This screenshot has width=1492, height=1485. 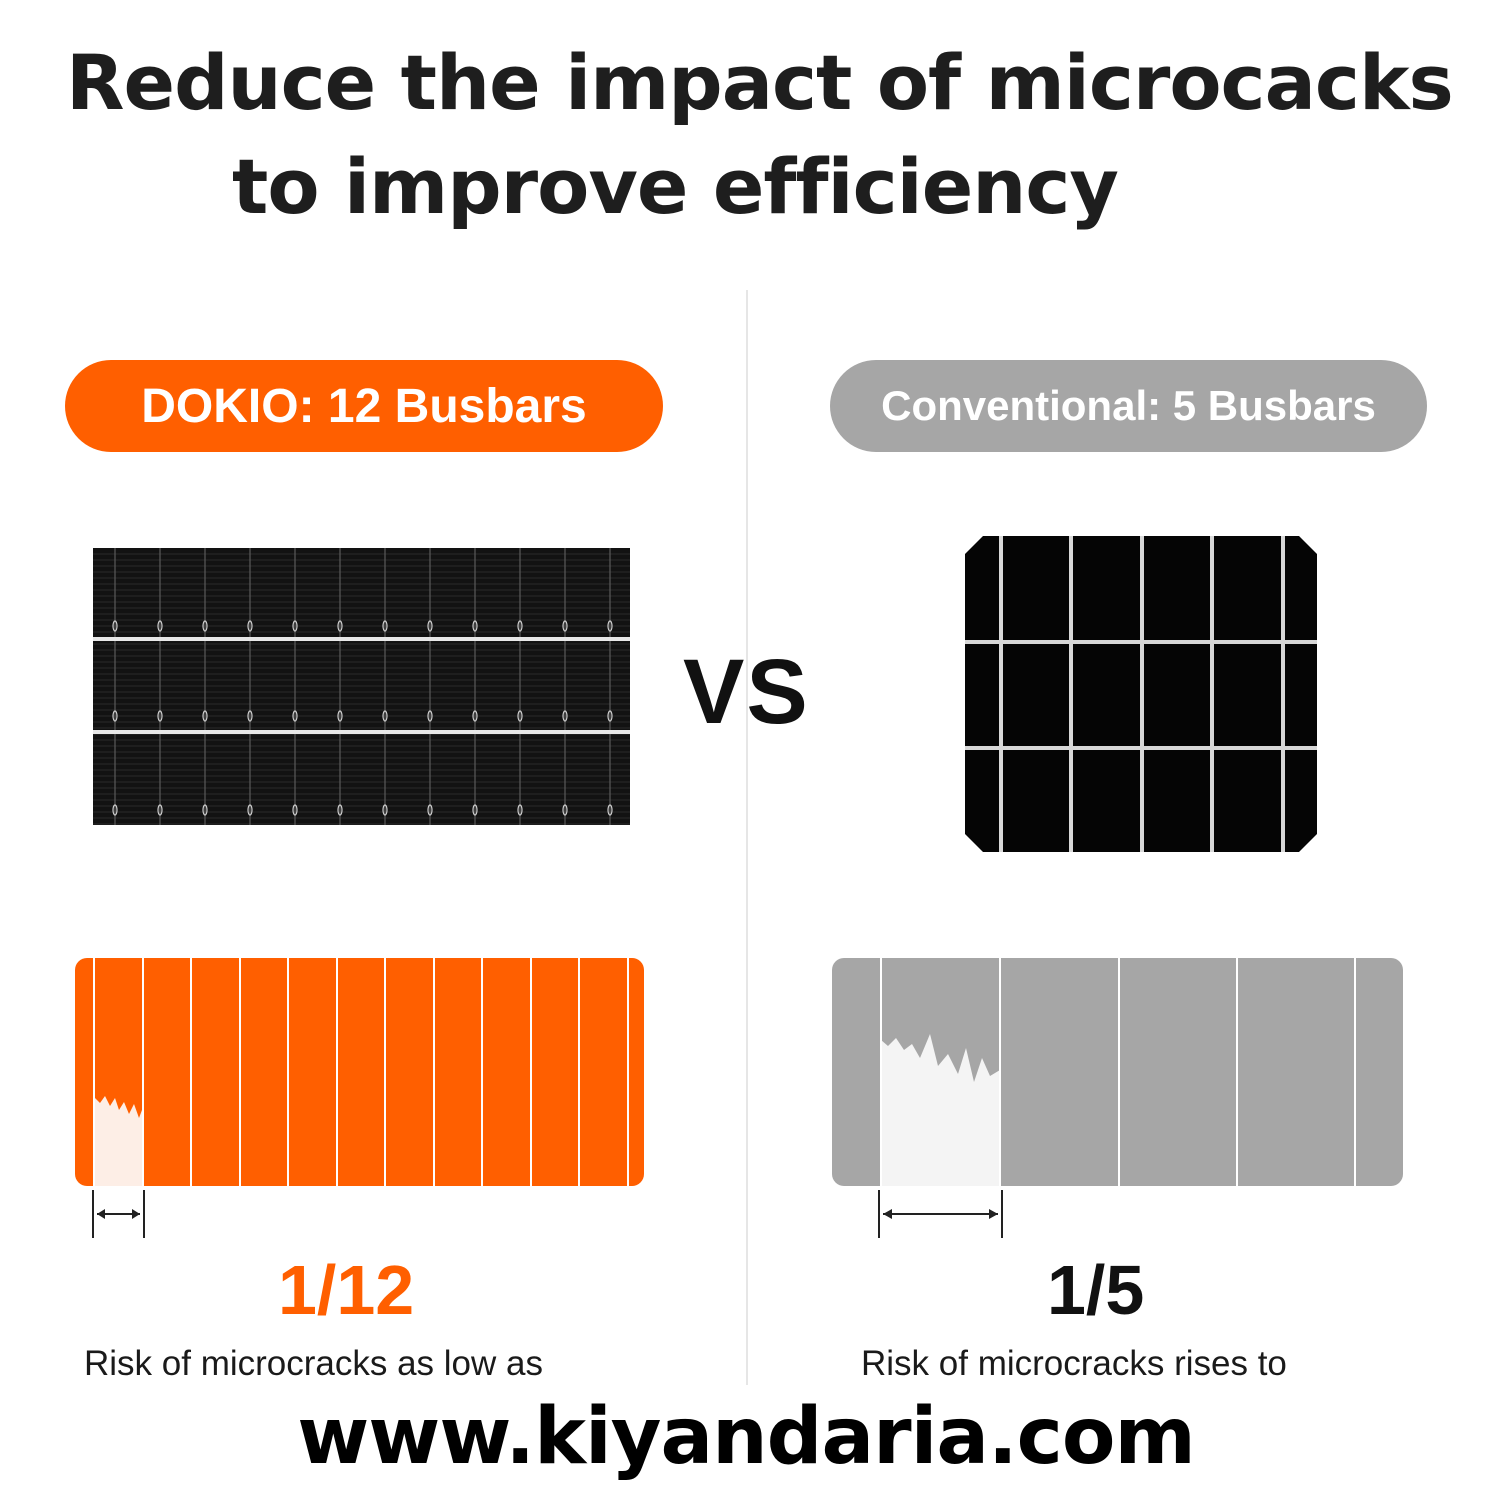 I want to click on dokio-label-pill: DOKIO: 12 Busbars, so click(x=364, y=406).